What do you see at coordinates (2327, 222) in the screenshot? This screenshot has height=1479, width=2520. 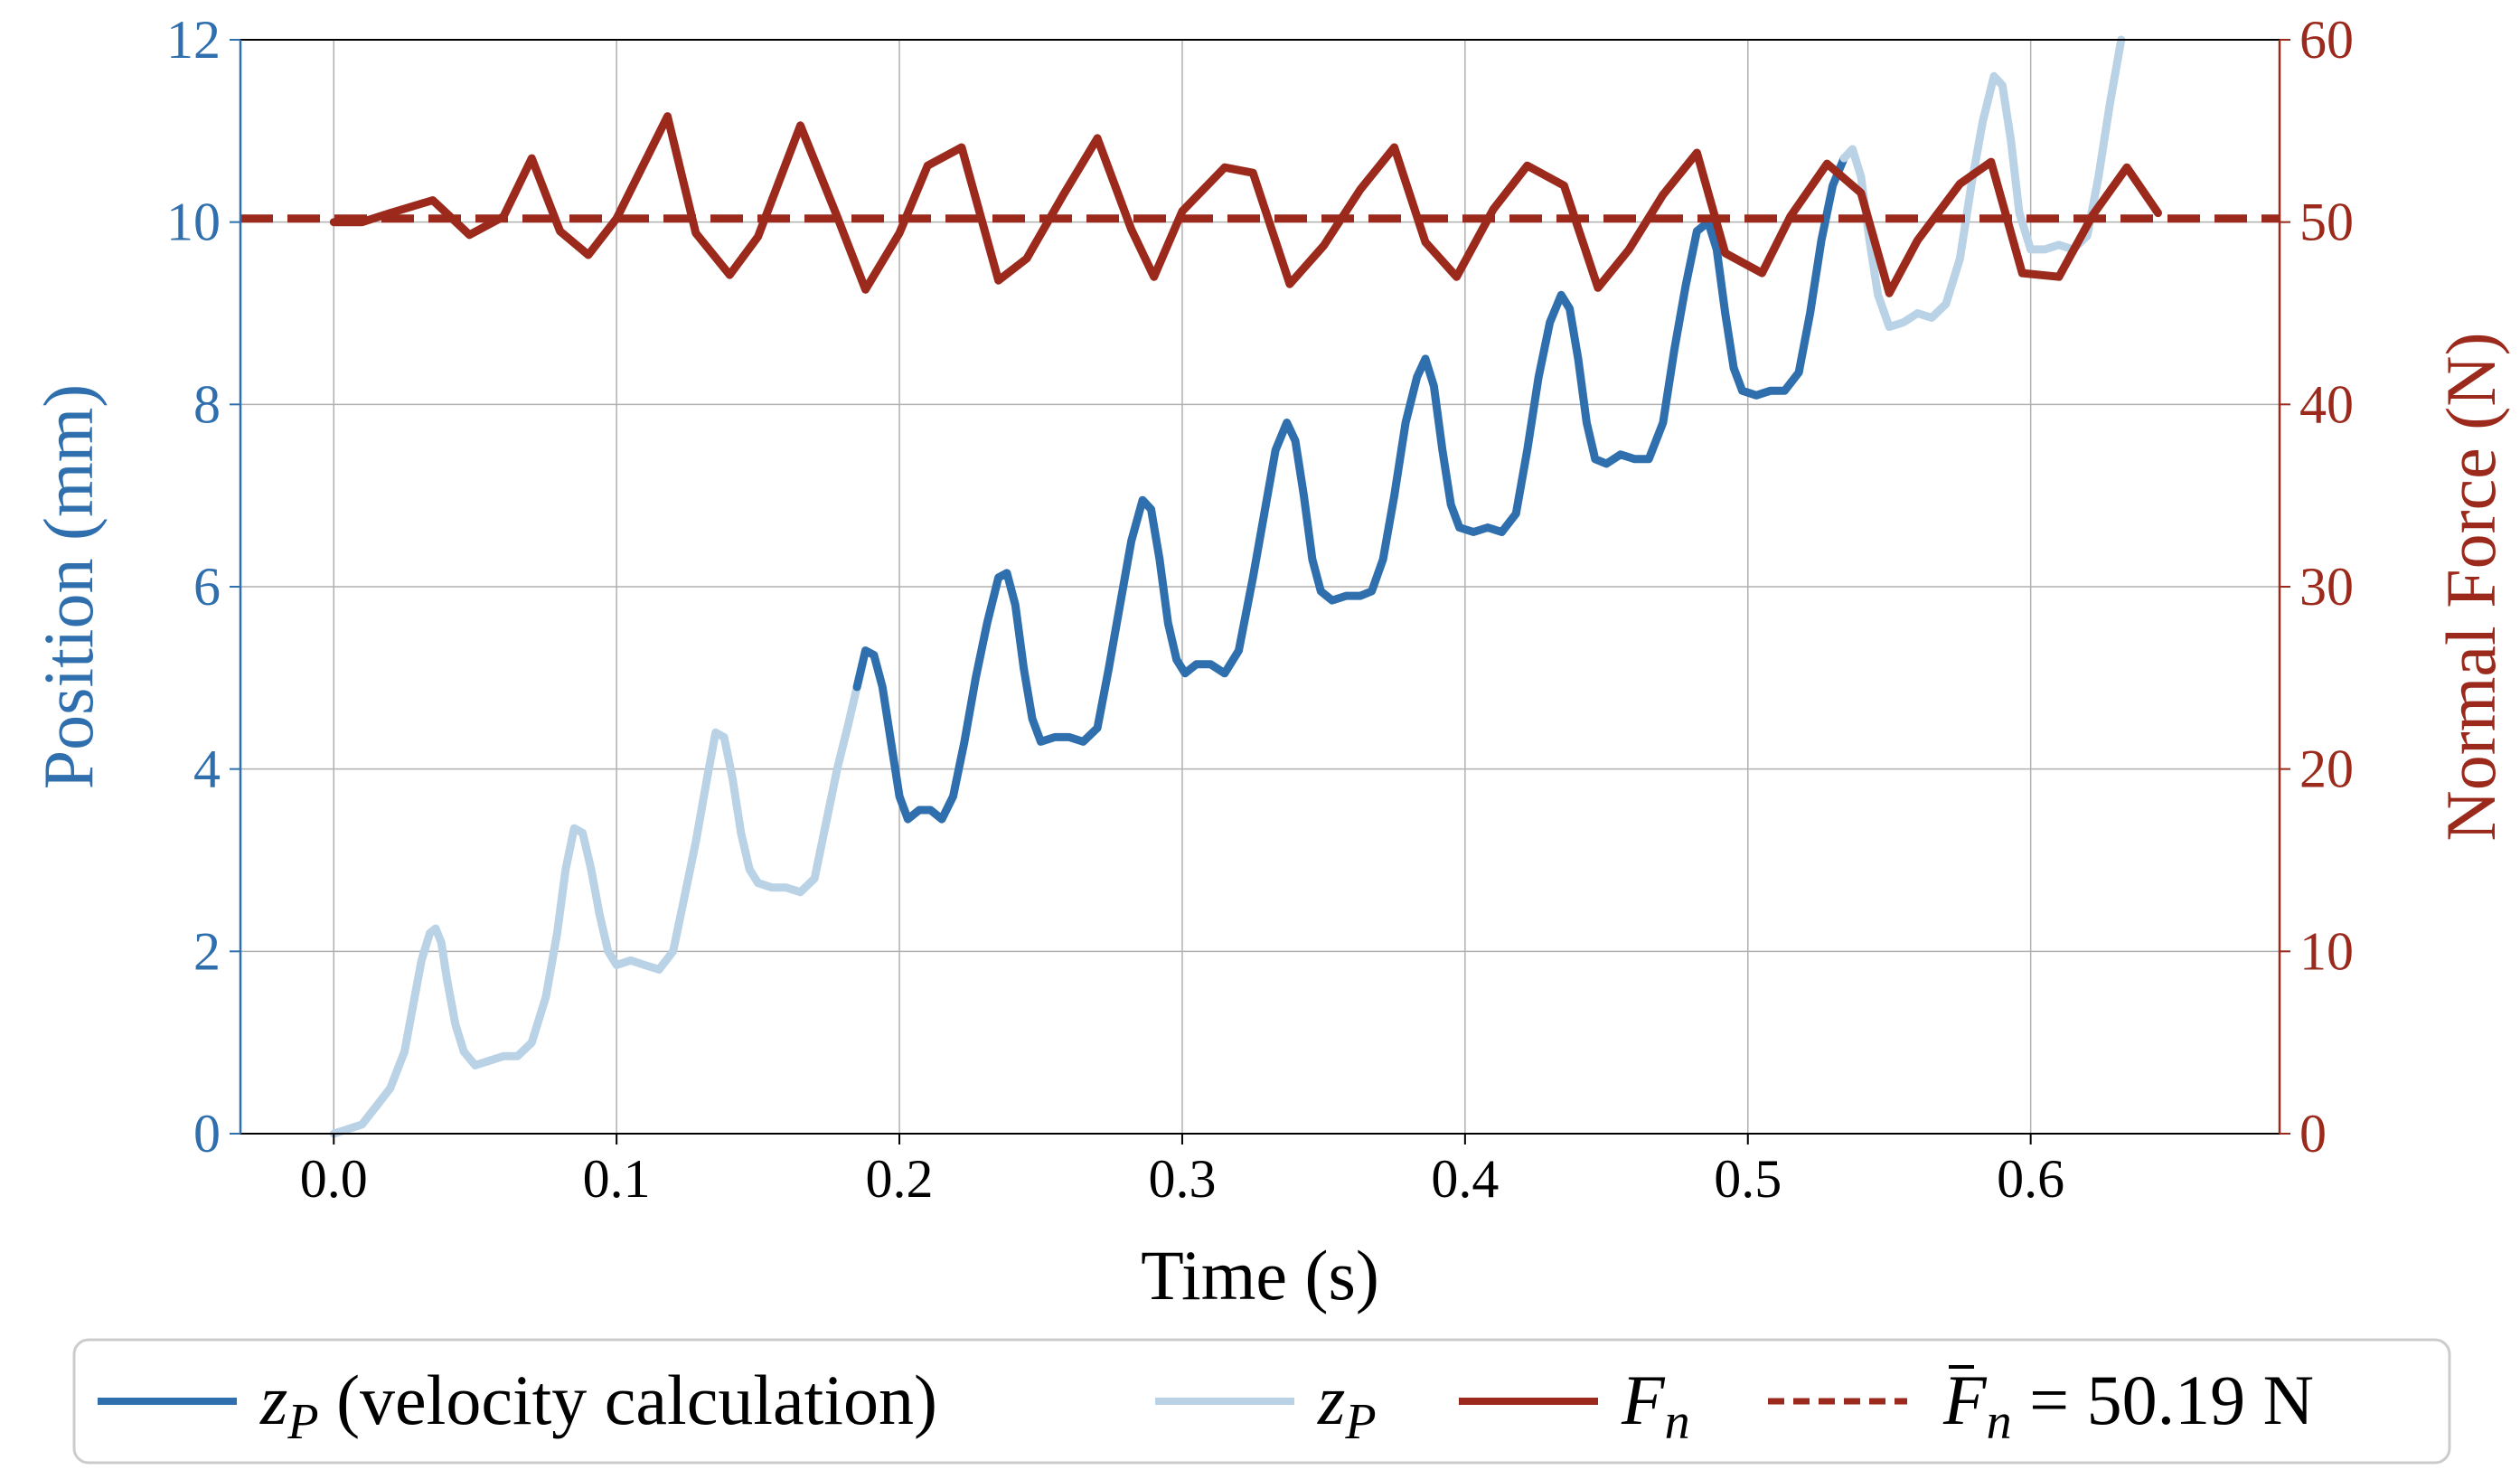 I see `y-right-tick-label: 50` at bounding box center [2327, 222].